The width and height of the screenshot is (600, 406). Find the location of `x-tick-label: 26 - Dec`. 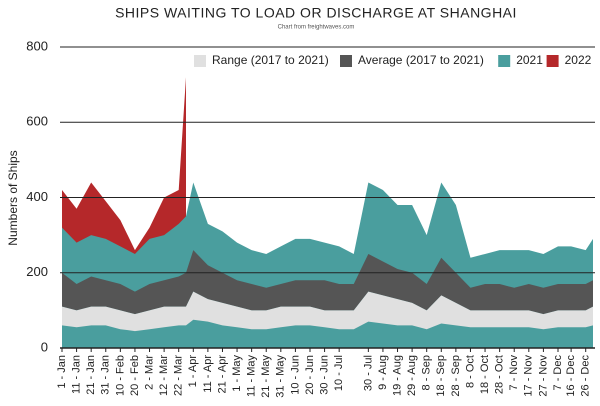

x-tick-label: 26 - Dec is located at coordinates (586, 376).